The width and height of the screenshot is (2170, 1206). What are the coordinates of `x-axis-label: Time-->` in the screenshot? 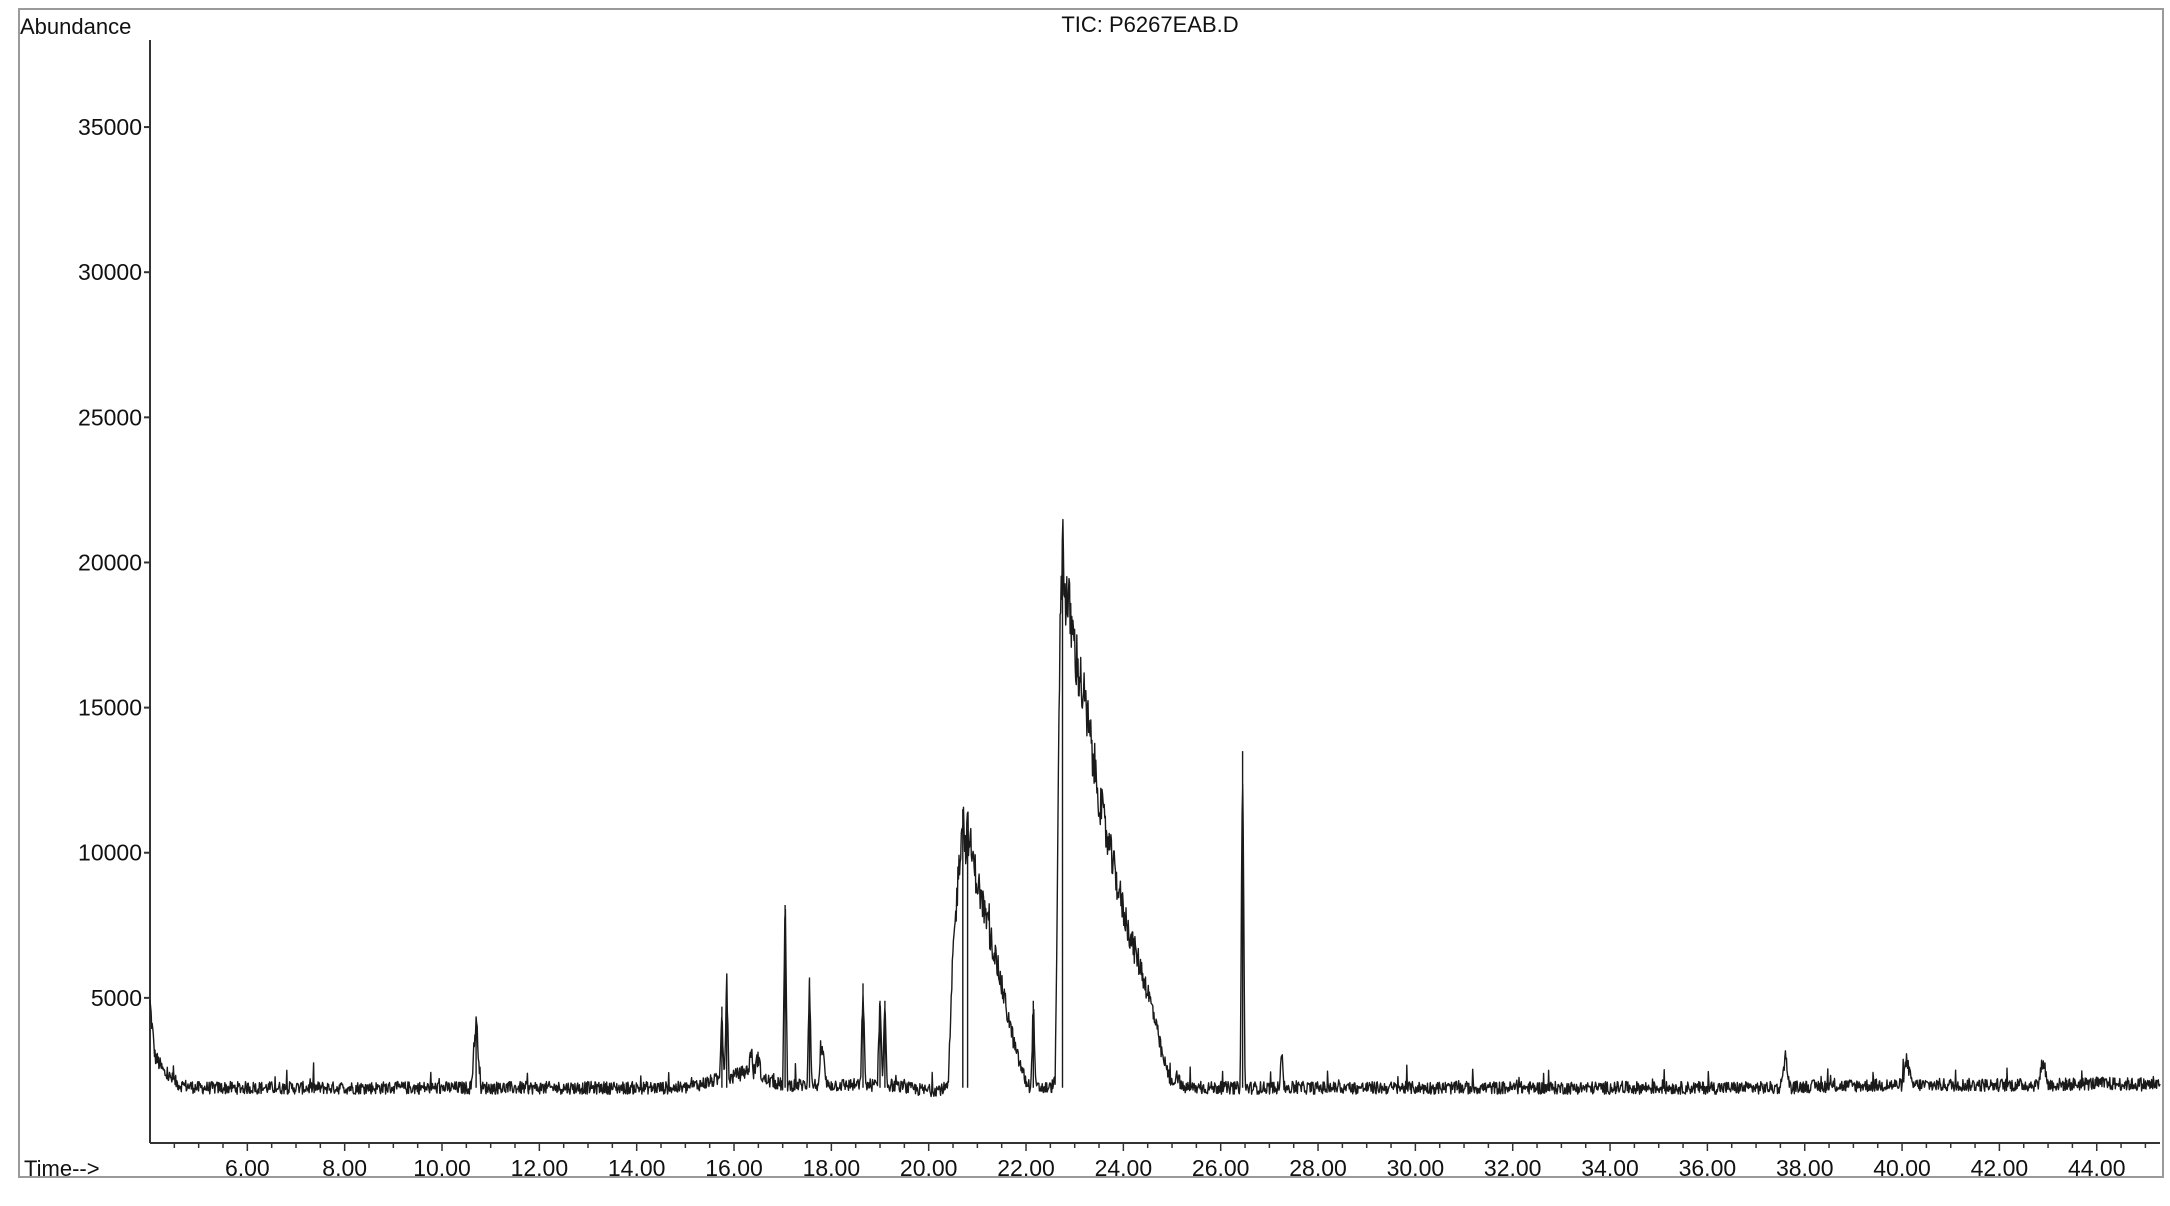 It's located at (62, 1168).